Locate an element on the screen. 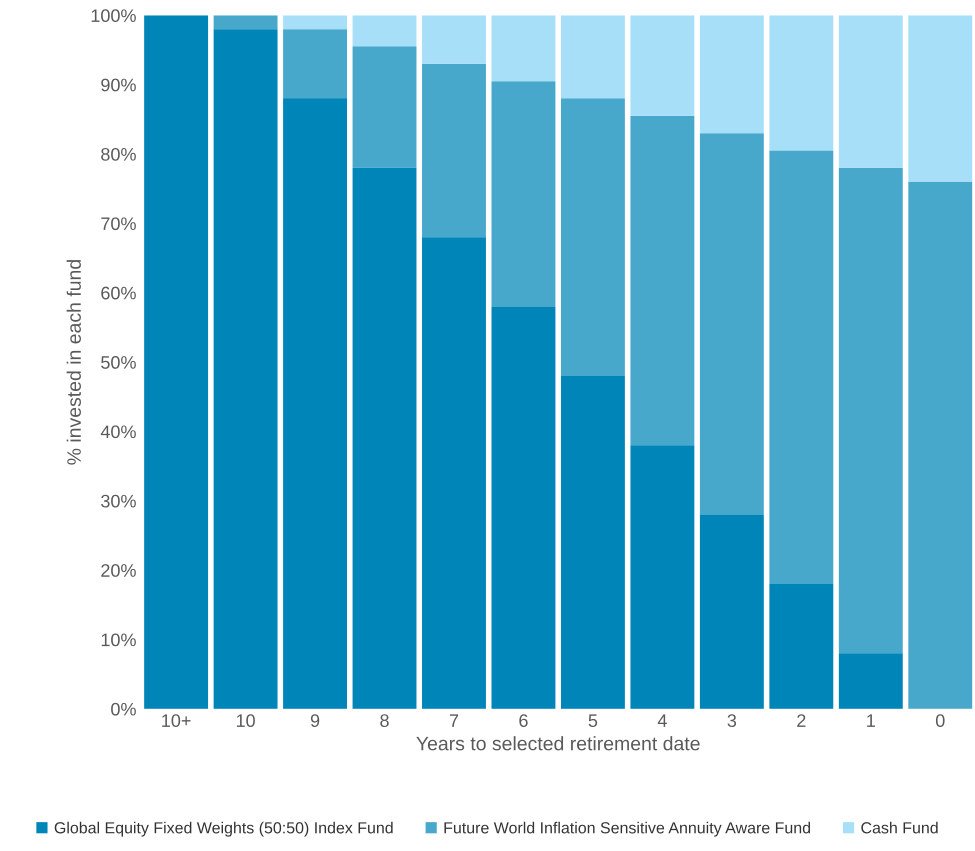 The width and height of the screenshot is (975, 851). y-tick-label: 10% is located at coordinates (119, 639).